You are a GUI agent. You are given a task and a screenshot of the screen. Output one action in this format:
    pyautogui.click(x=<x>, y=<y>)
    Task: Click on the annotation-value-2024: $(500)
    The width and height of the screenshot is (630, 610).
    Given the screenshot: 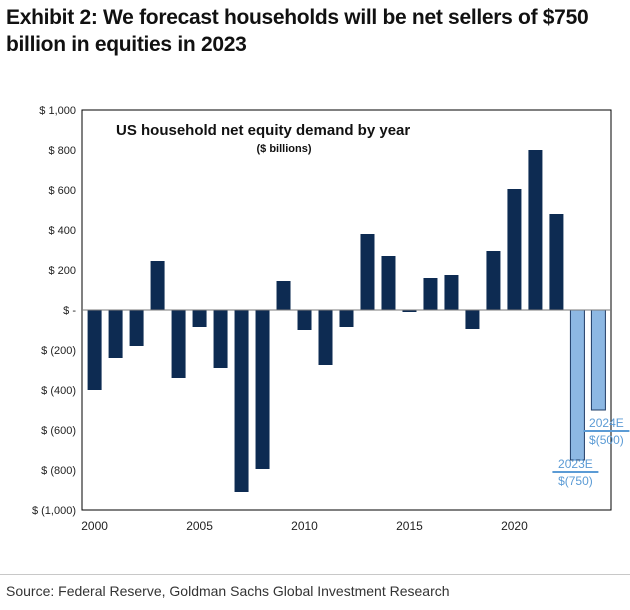 What is the action you would take?
    pyautogui.click(x=606, y=440)
    